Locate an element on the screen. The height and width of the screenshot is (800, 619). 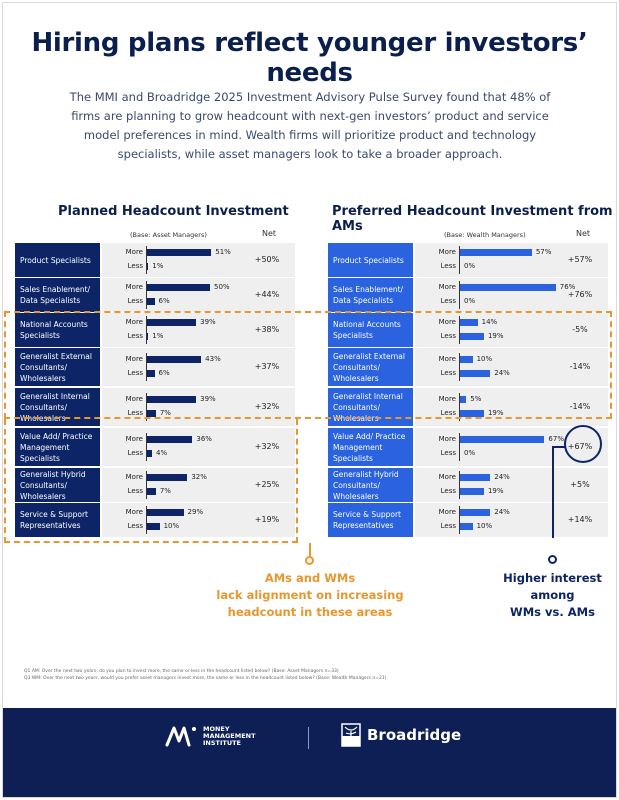
navy-connector-line is located at coordinates (553, 492).